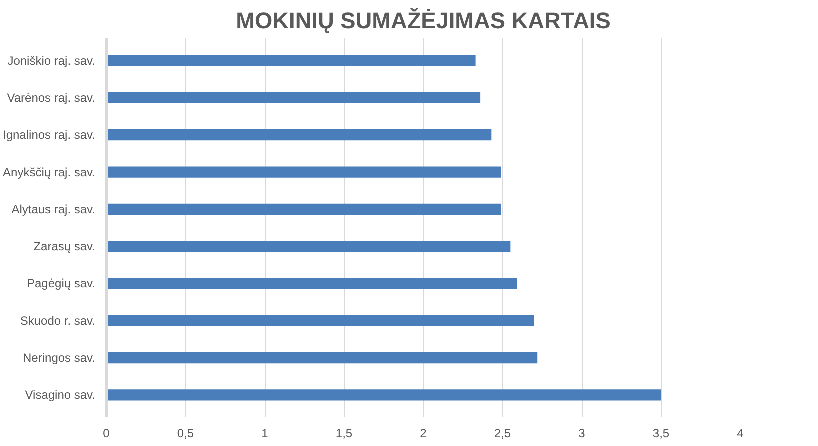 This screenshot has height=446, width=818. What do you see at coordinates (59, 358) in the screenshot?
I see `y-tick-label: Neringos sav.` at bounding box center [59, 358].